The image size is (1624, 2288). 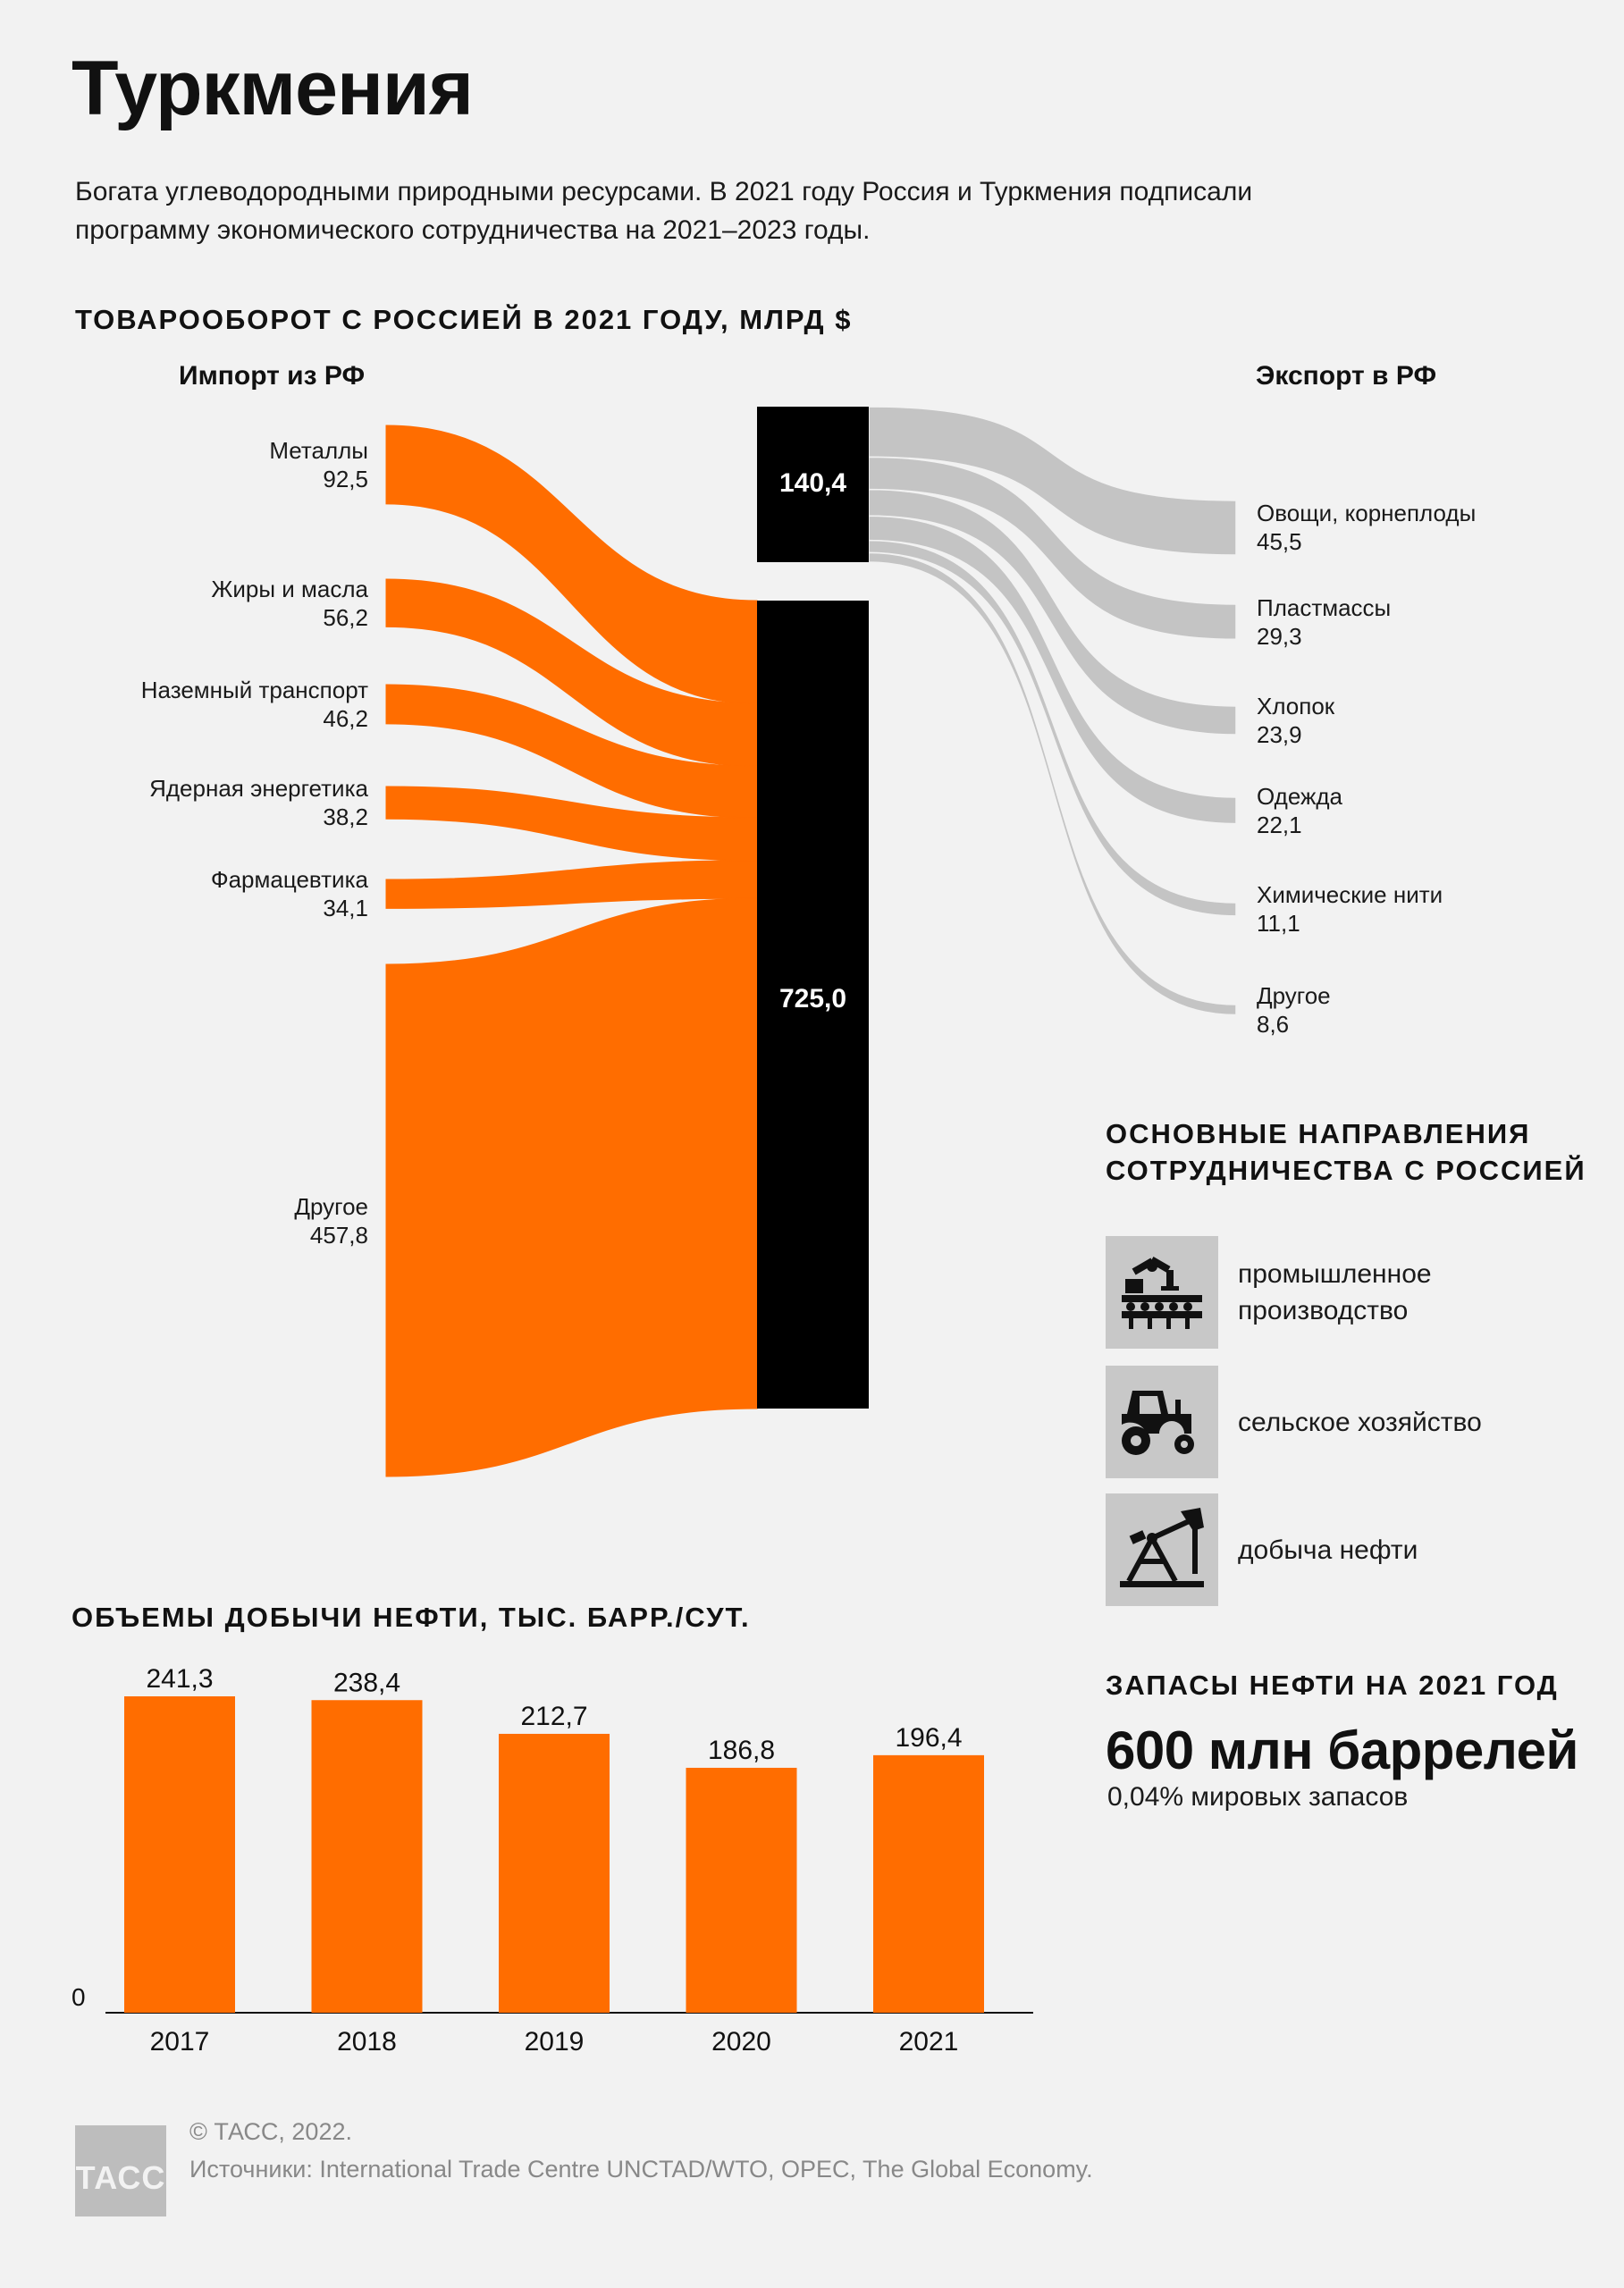 What do you see at coordinates (1366, 528) in the screenshot?
I see `export-label-0: Овощи, корнеплоды 45,5` at bounding box center [1366, 528].